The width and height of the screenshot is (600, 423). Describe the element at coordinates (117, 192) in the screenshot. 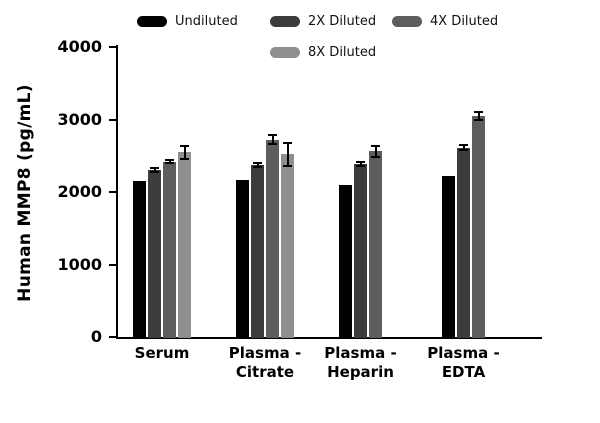

I see `y-axis` at that location.